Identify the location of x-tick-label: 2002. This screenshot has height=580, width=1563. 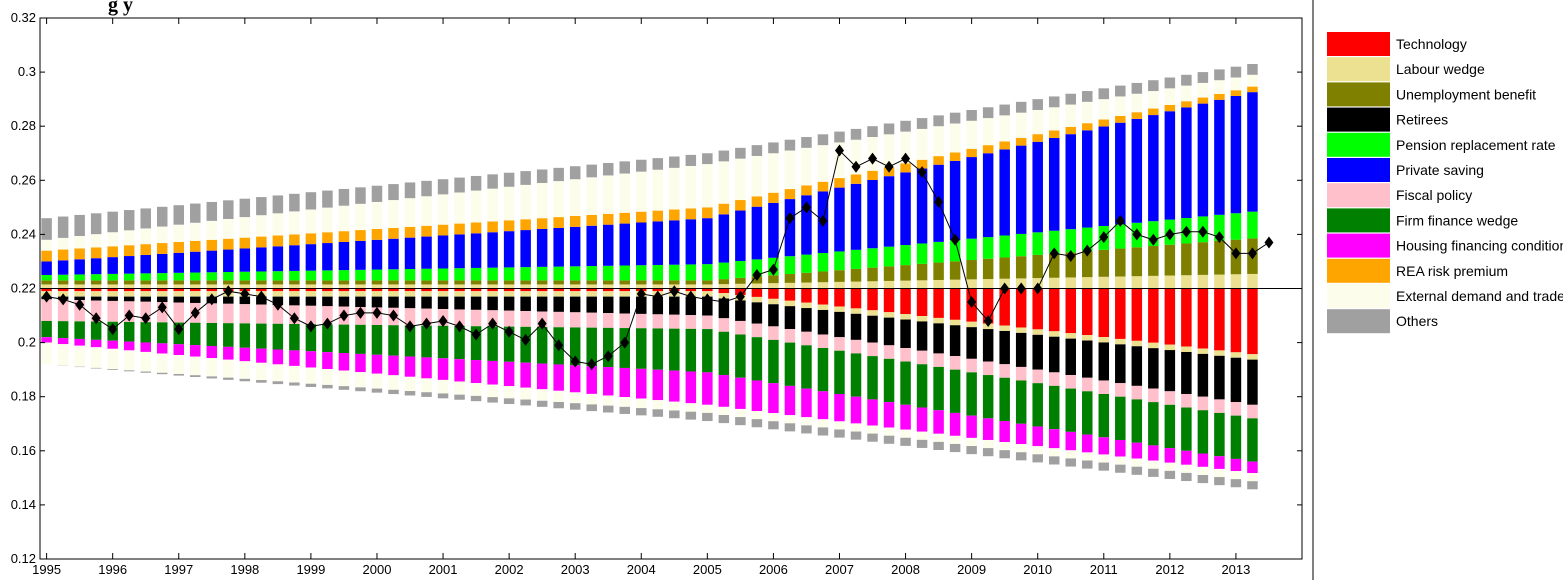
(509, 569).